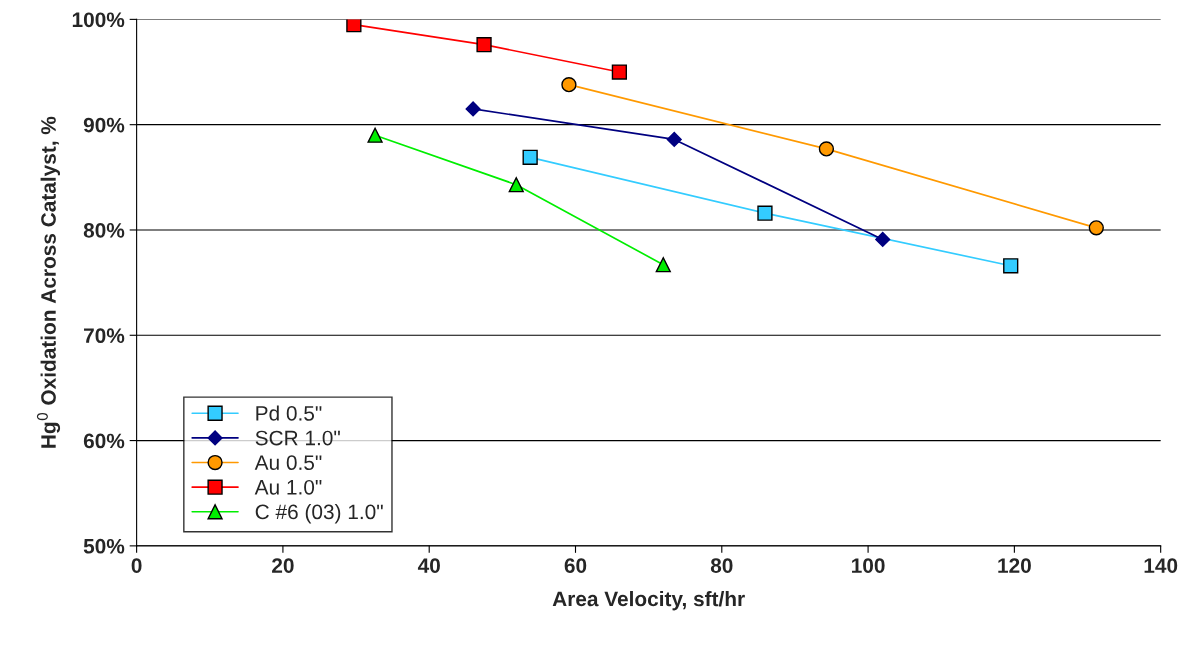 The image size is (1188, 646). Describe the element at coordinates (104, 230) in the screenshot. I see `y-tick-label: 80%` at that location.